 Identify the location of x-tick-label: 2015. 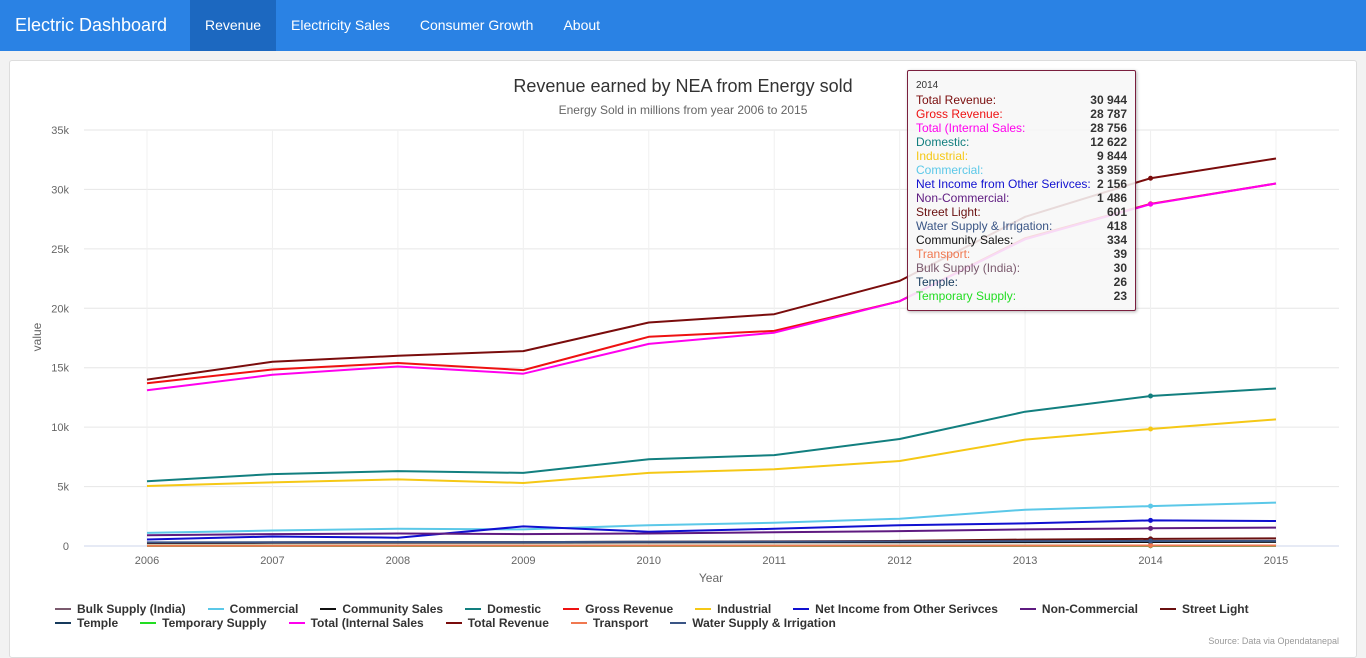
(1276, 561).